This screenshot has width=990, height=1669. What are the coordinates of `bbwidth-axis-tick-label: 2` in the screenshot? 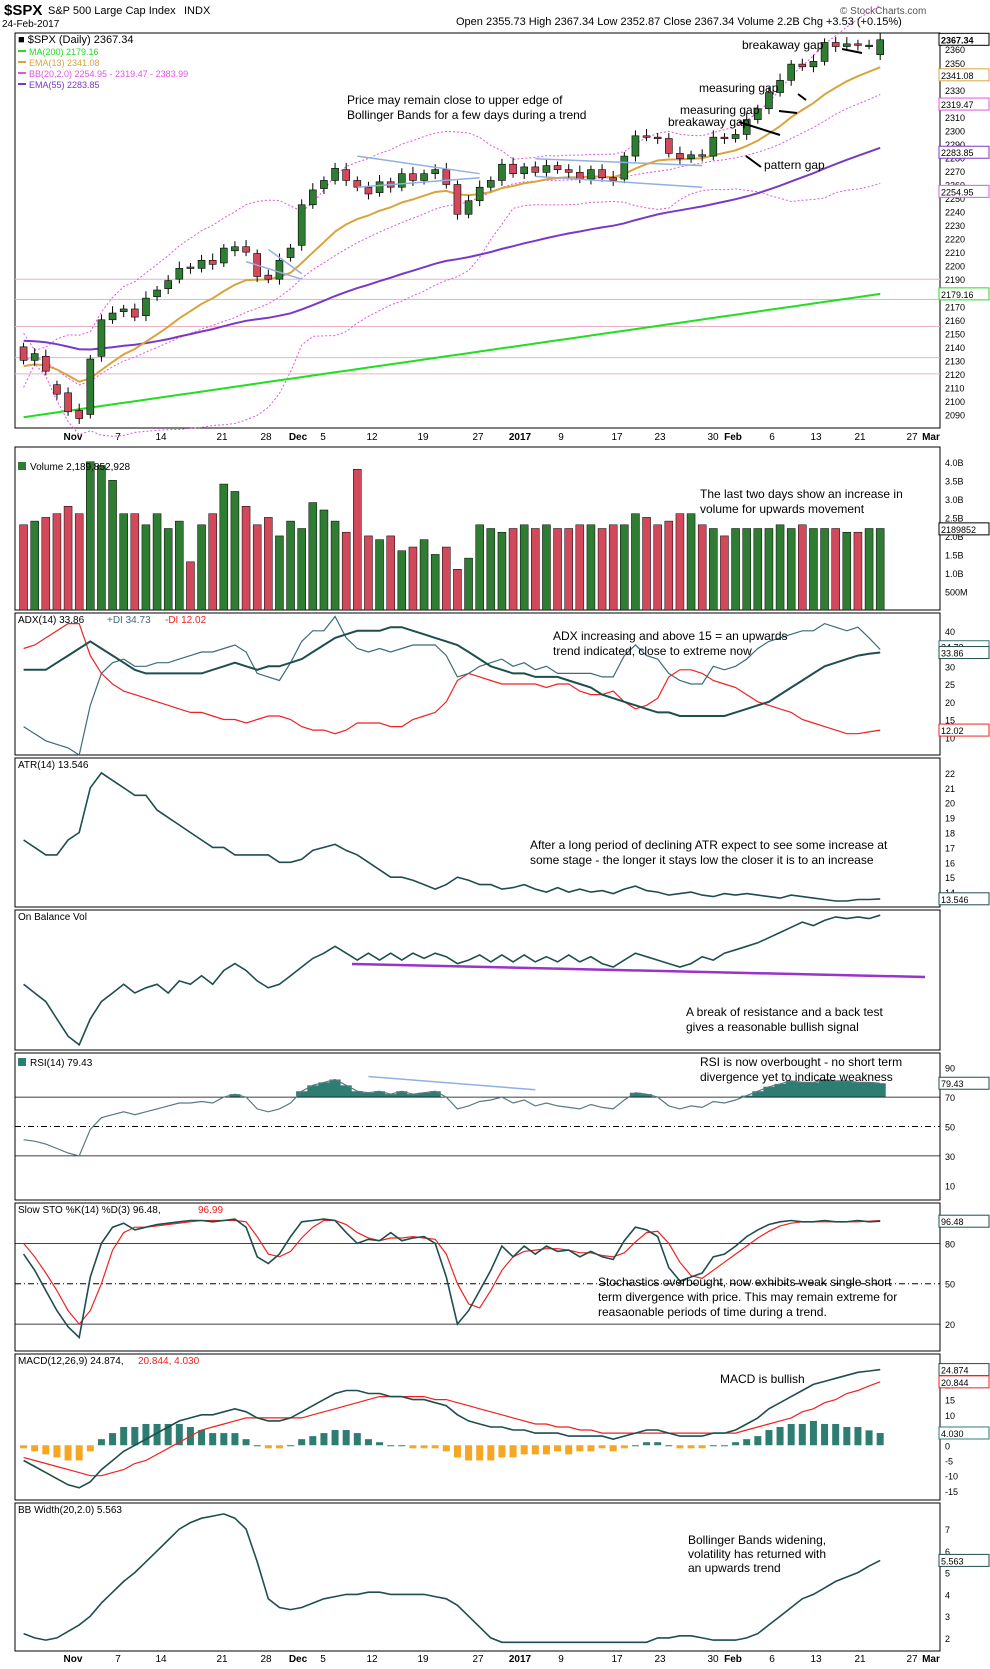 It's located at (947, 1639).